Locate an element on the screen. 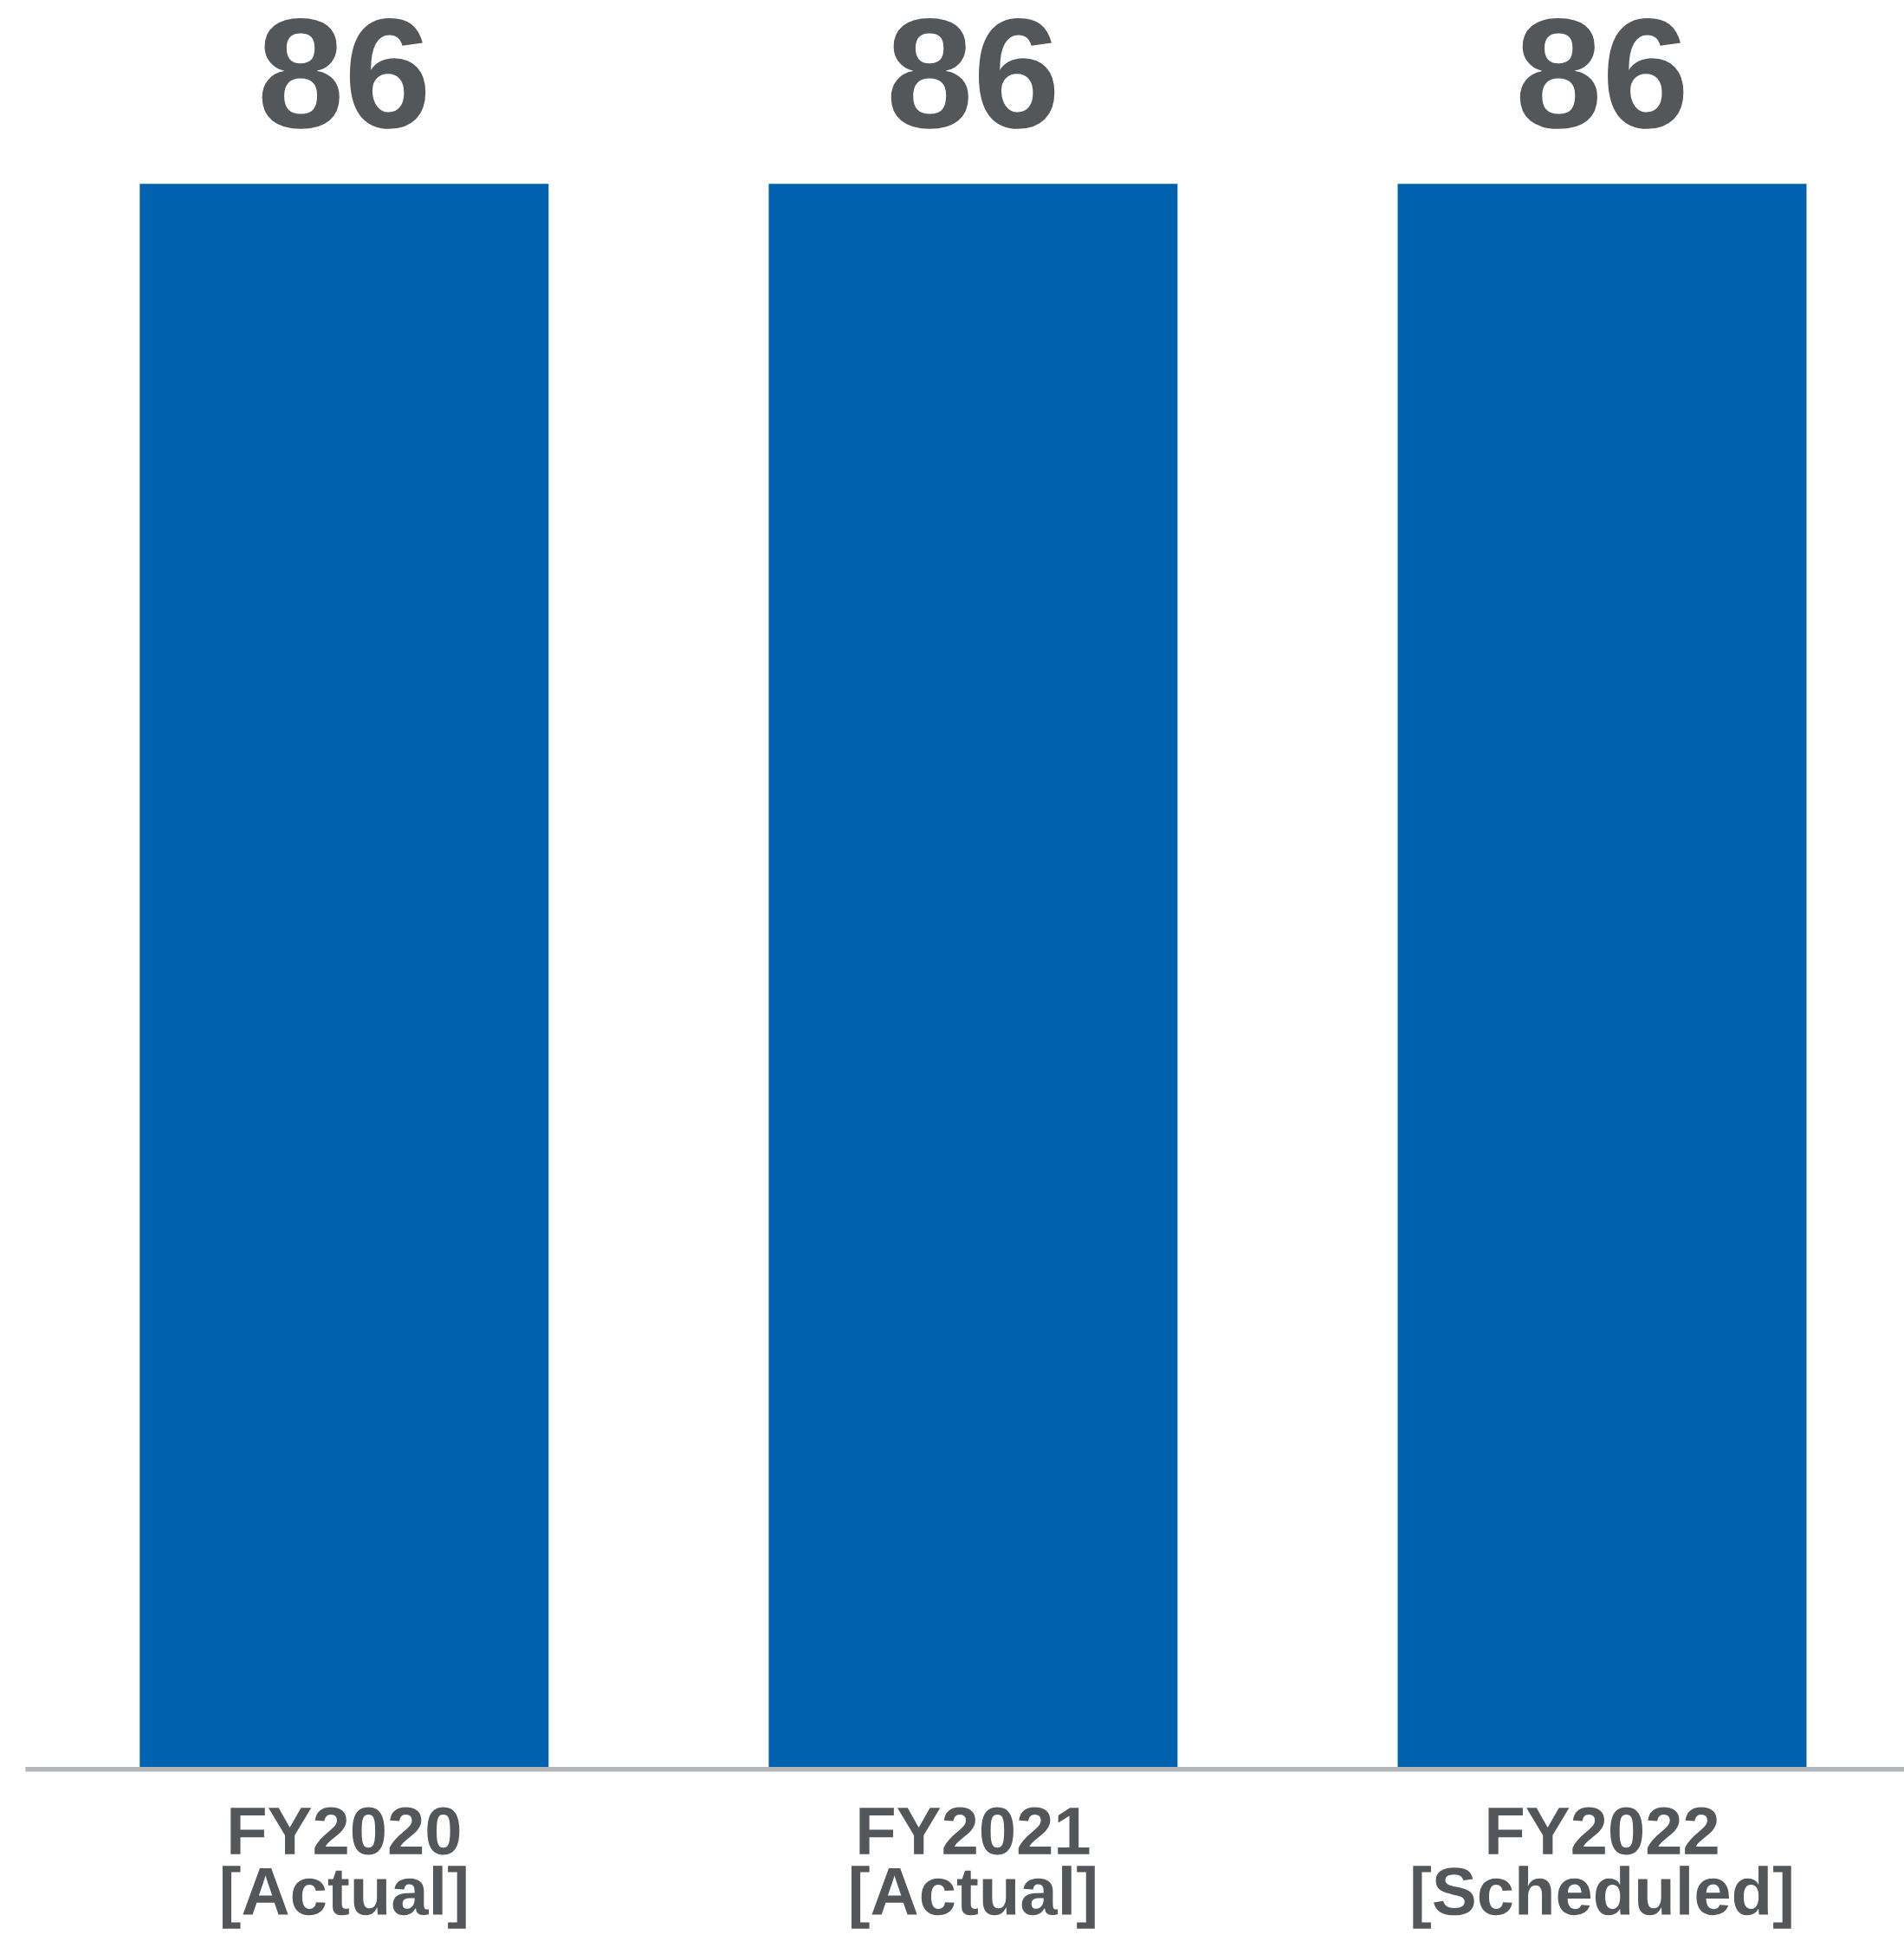 The height and width of the screenshot is (1954, 1904). x-tick-label: FY2021 [Actual] is located at coordinates (973, 1868).